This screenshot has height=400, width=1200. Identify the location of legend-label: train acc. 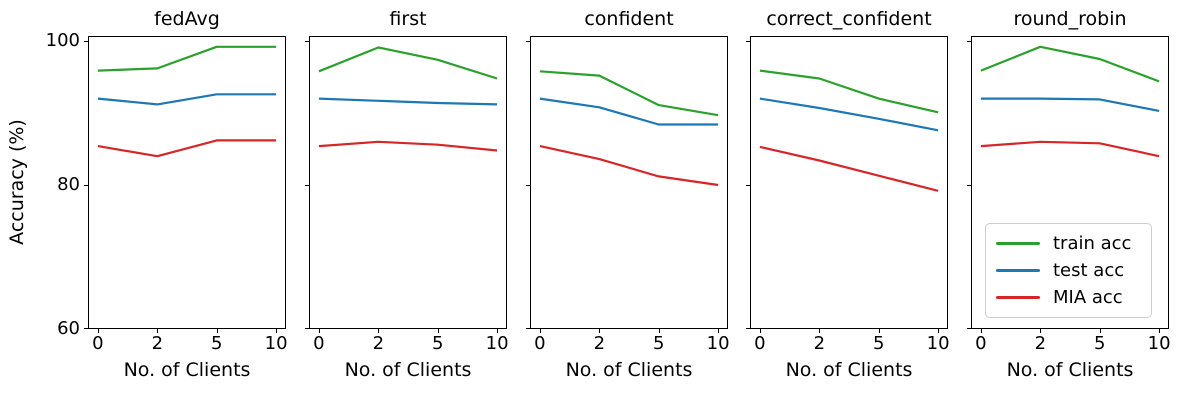
(1092, 243).